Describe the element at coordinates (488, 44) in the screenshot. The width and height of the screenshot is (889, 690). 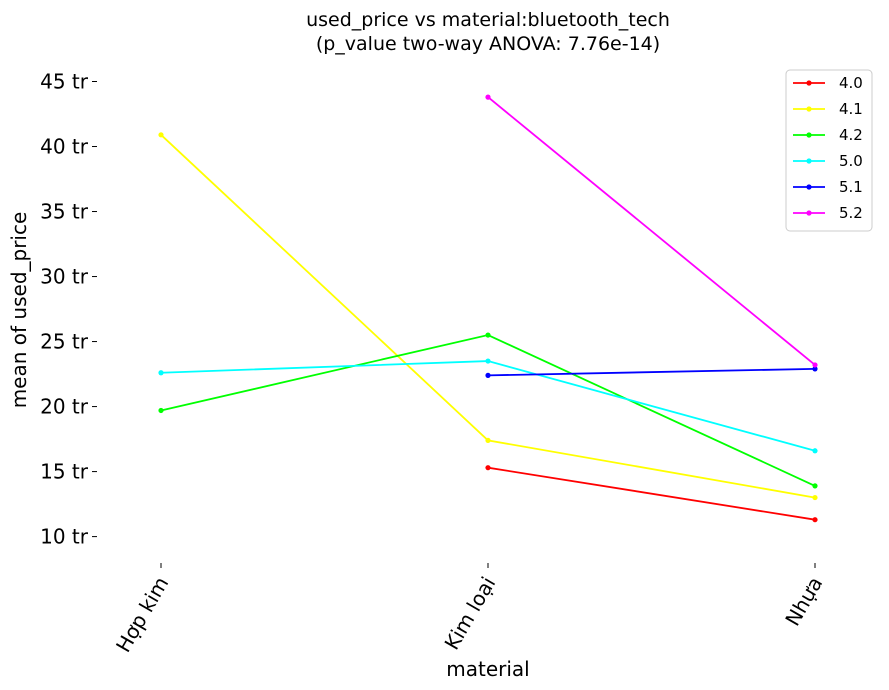
I see `chart-subtitle: (p_value two-way ANOVA: 7.76e-14)` at that location.